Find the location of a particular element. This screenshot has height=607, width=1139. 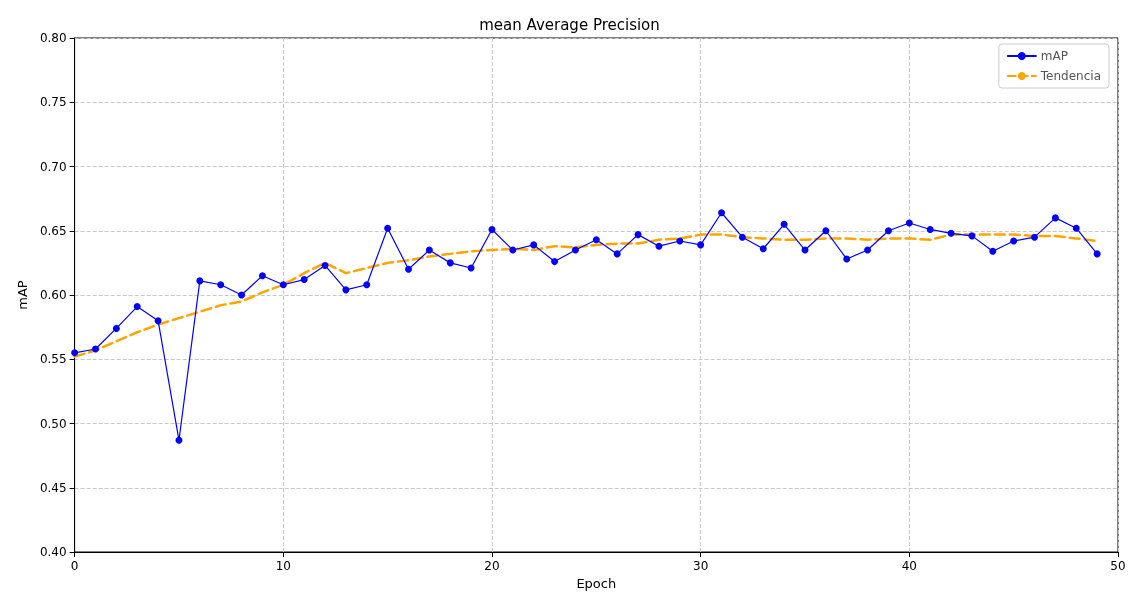

x-tick-label: 20 is located at coordinates (492, 566).